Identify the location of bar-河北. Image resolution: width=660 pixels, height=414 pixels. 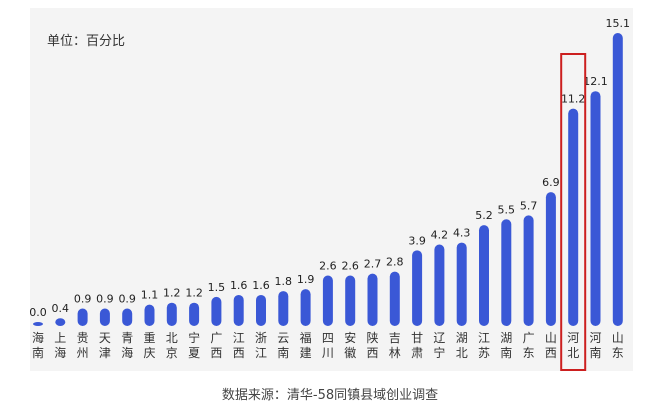
(573, 217).